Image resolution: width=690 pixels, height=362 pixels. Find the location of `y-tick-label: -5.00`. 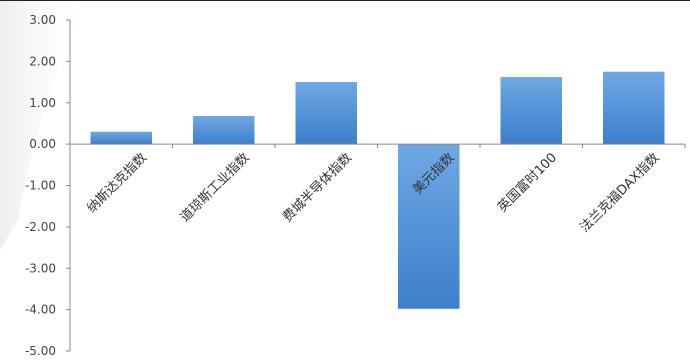

y-tick-label: -5.00 is located at coordinates (40, 351).